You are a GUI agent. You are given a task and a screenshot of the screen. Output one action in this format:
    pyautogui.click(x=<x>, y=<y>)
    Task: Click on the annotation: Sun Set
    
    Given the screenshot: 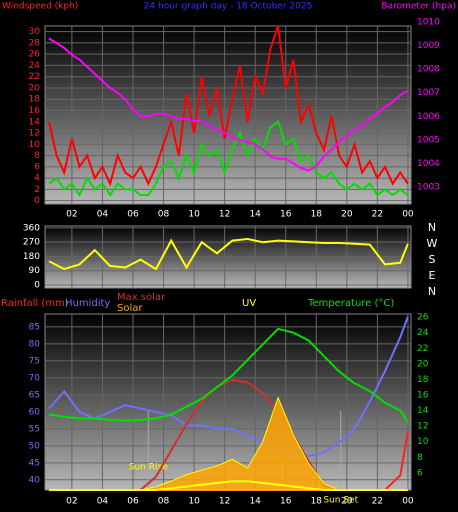 What is the action you would take?
    pyautogui.click(x=340, y=501)
    